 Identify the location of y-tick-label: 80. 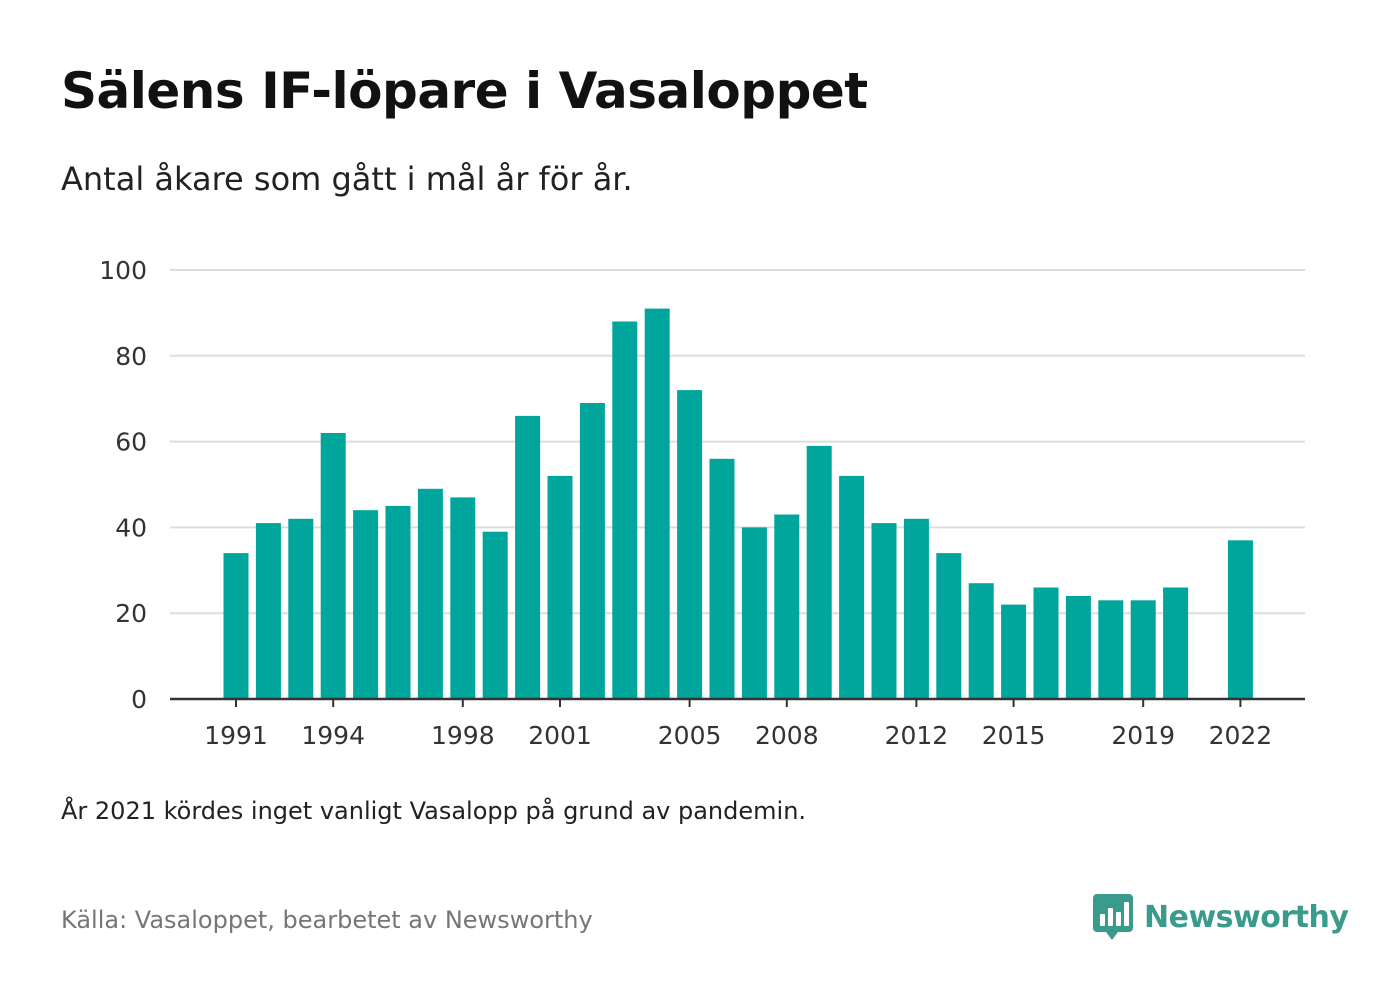
(131, 356).